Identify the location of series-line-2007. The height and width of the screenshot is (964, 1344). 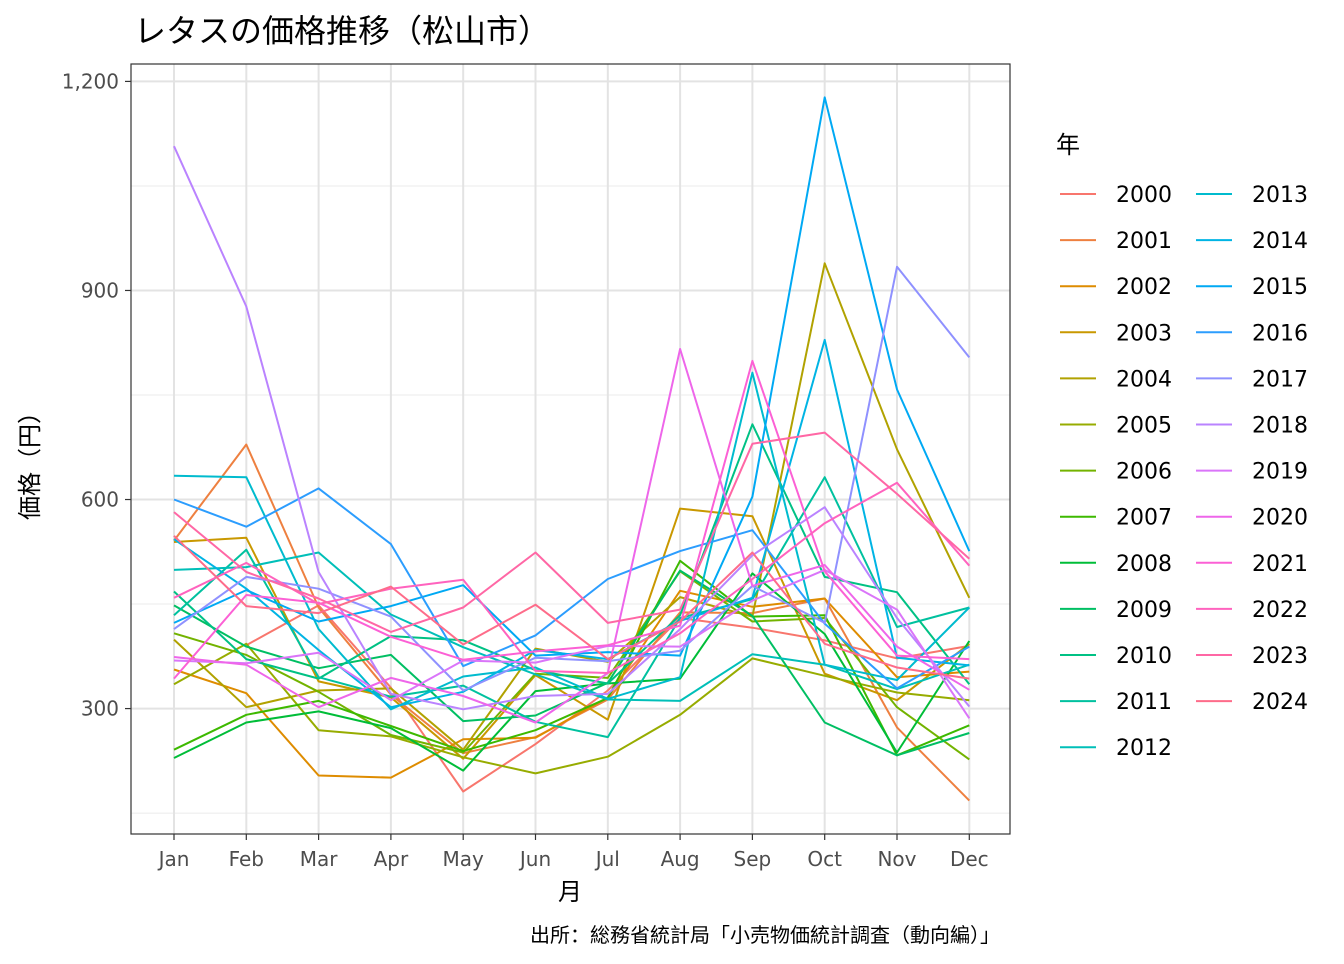
(571, 658).